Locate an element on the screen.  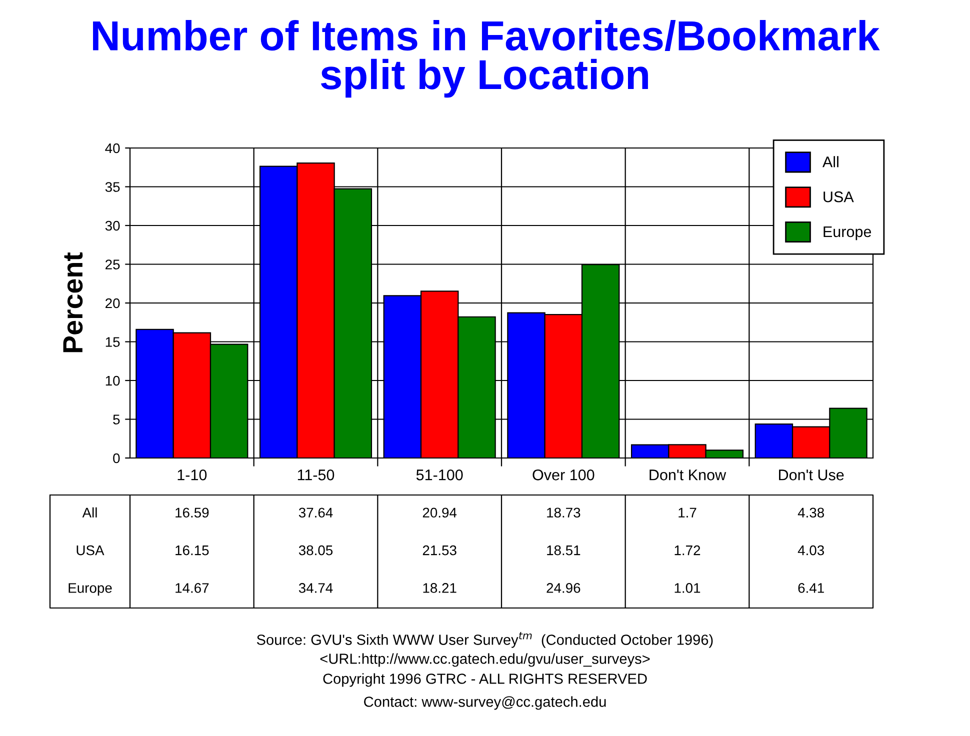
data-label: 18.21 is located at coordinates (439, 588).